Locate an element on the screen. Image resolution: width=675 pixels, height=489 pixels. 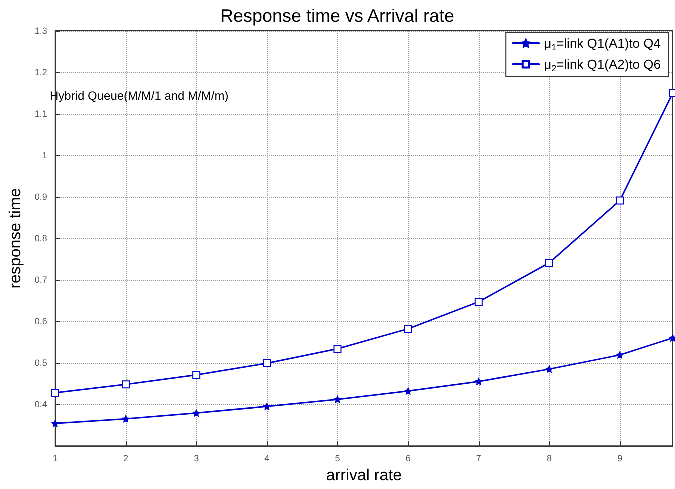
x-tick-label: 8 is located at coordinates (549, 459).